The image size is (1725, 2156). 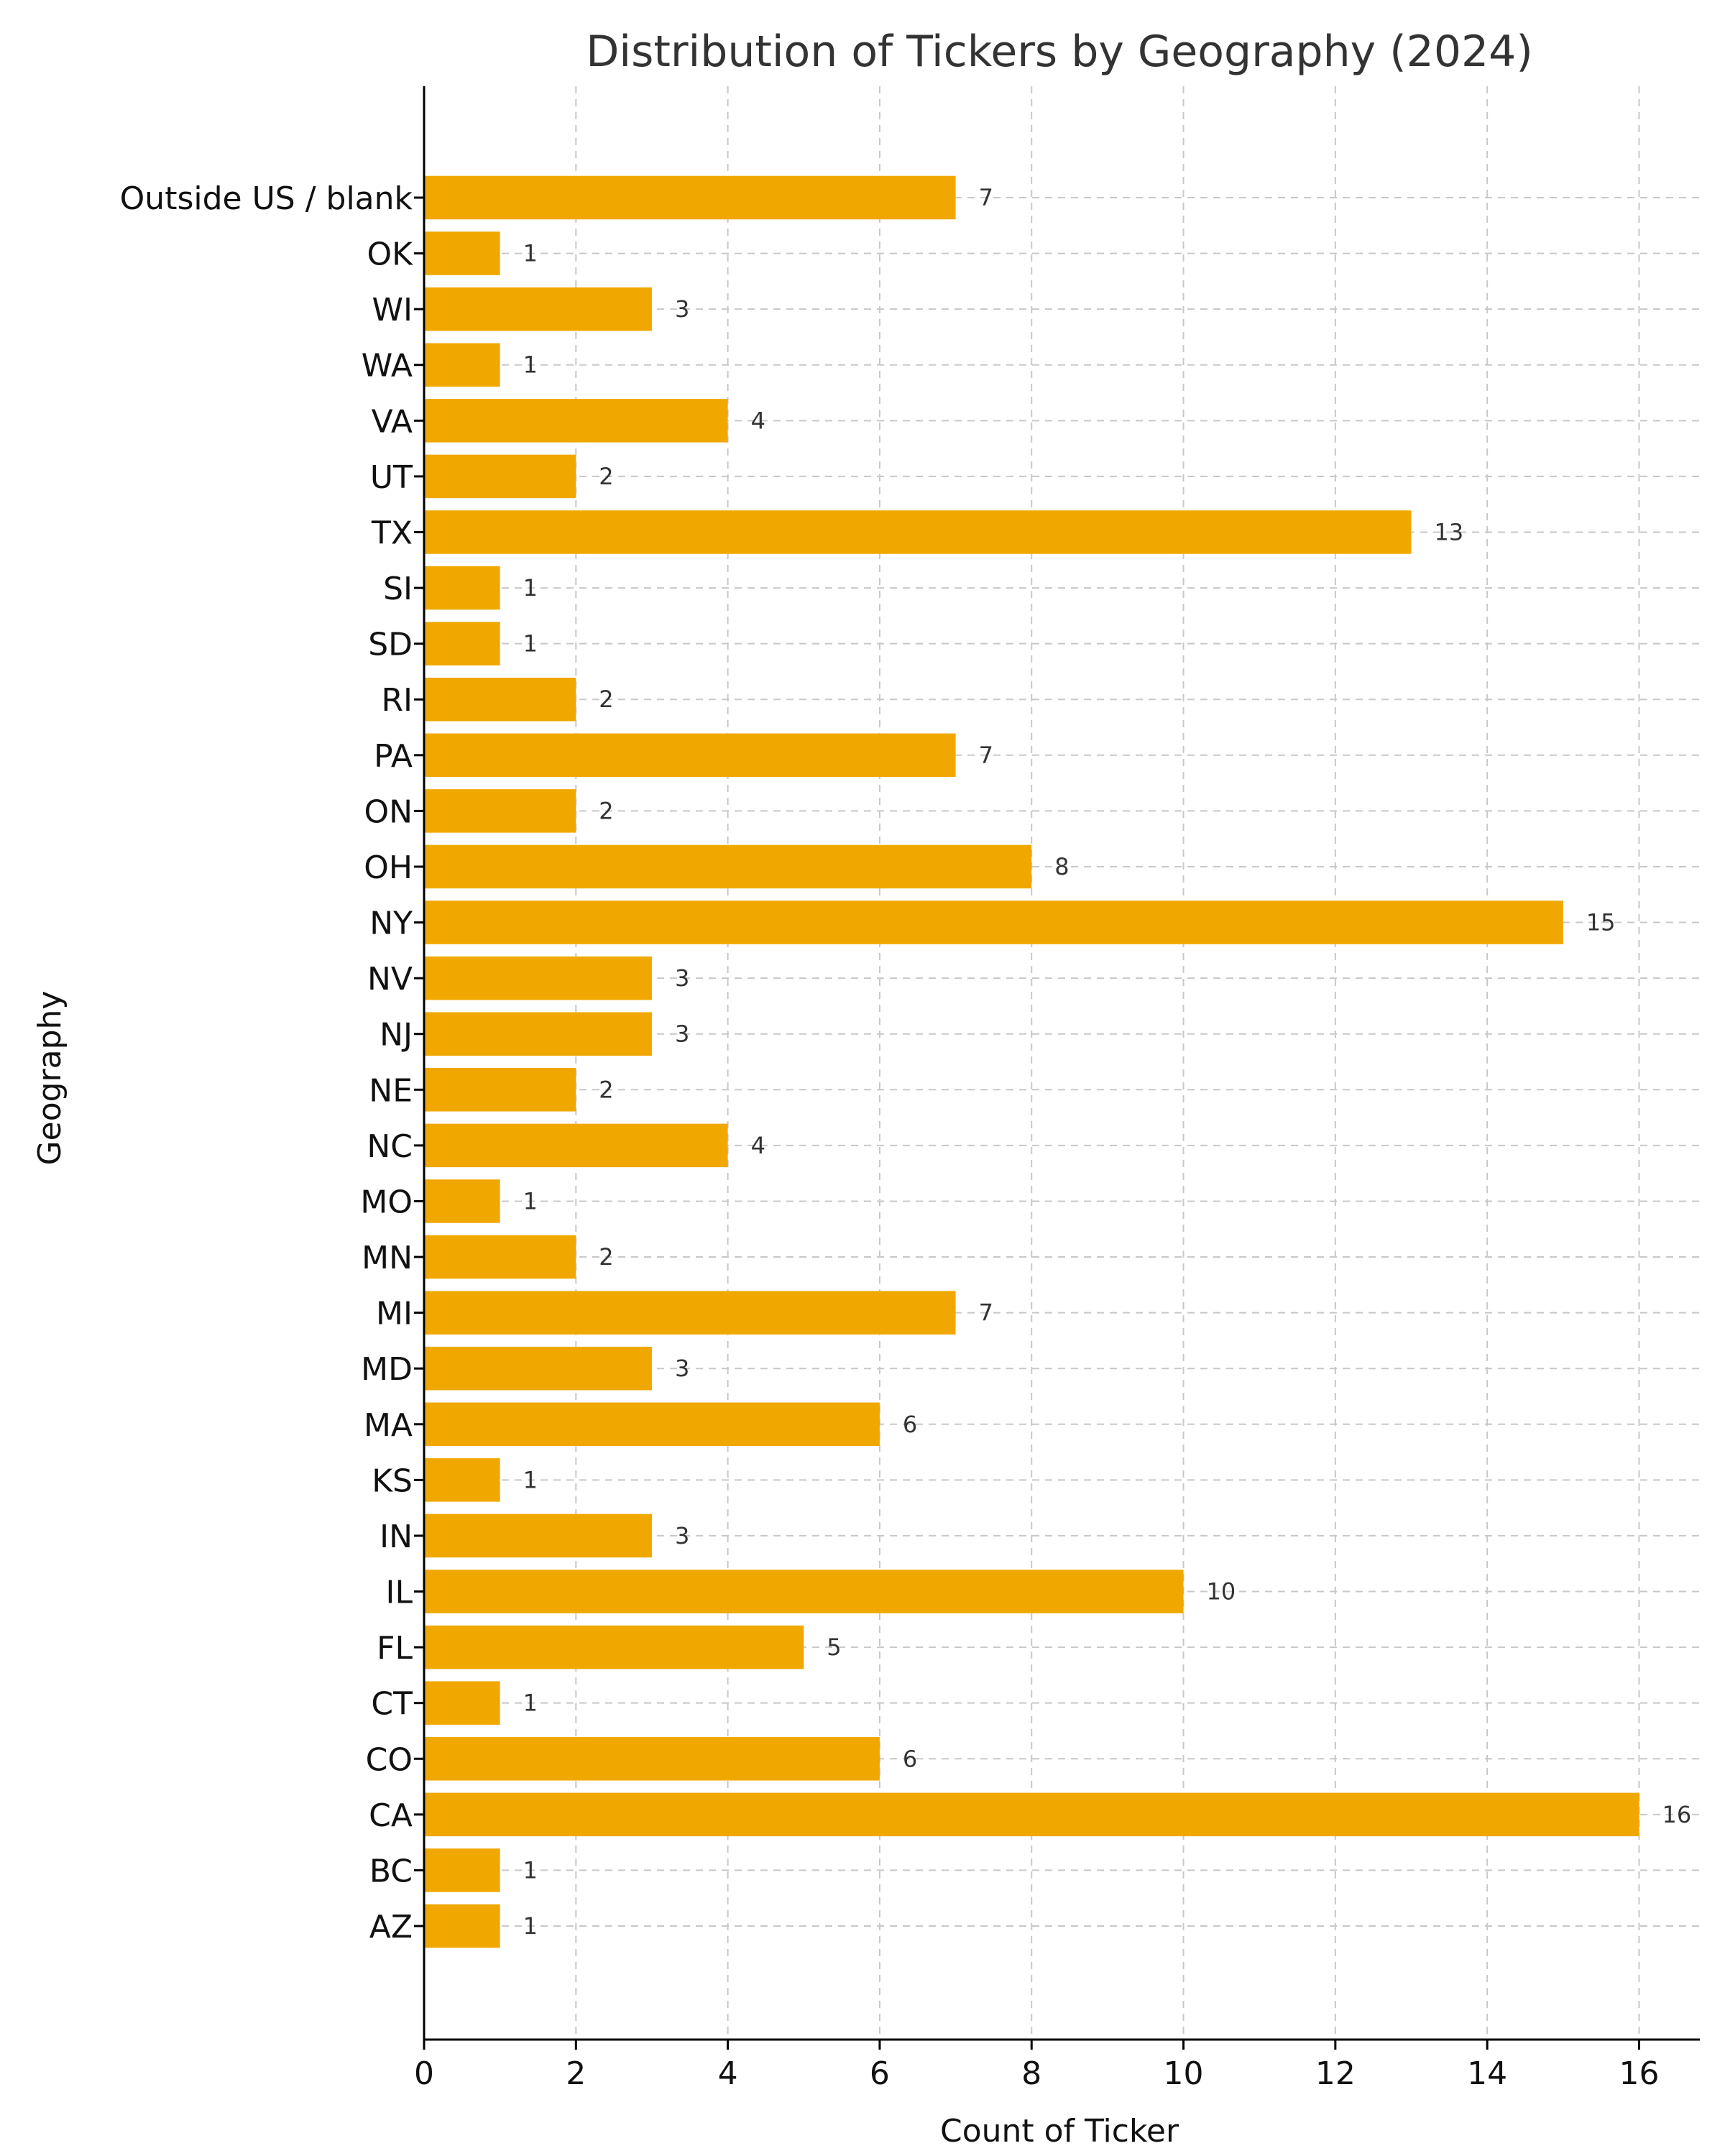 I want to click on y-tick-label: IL, so click(x=399, y=1593).